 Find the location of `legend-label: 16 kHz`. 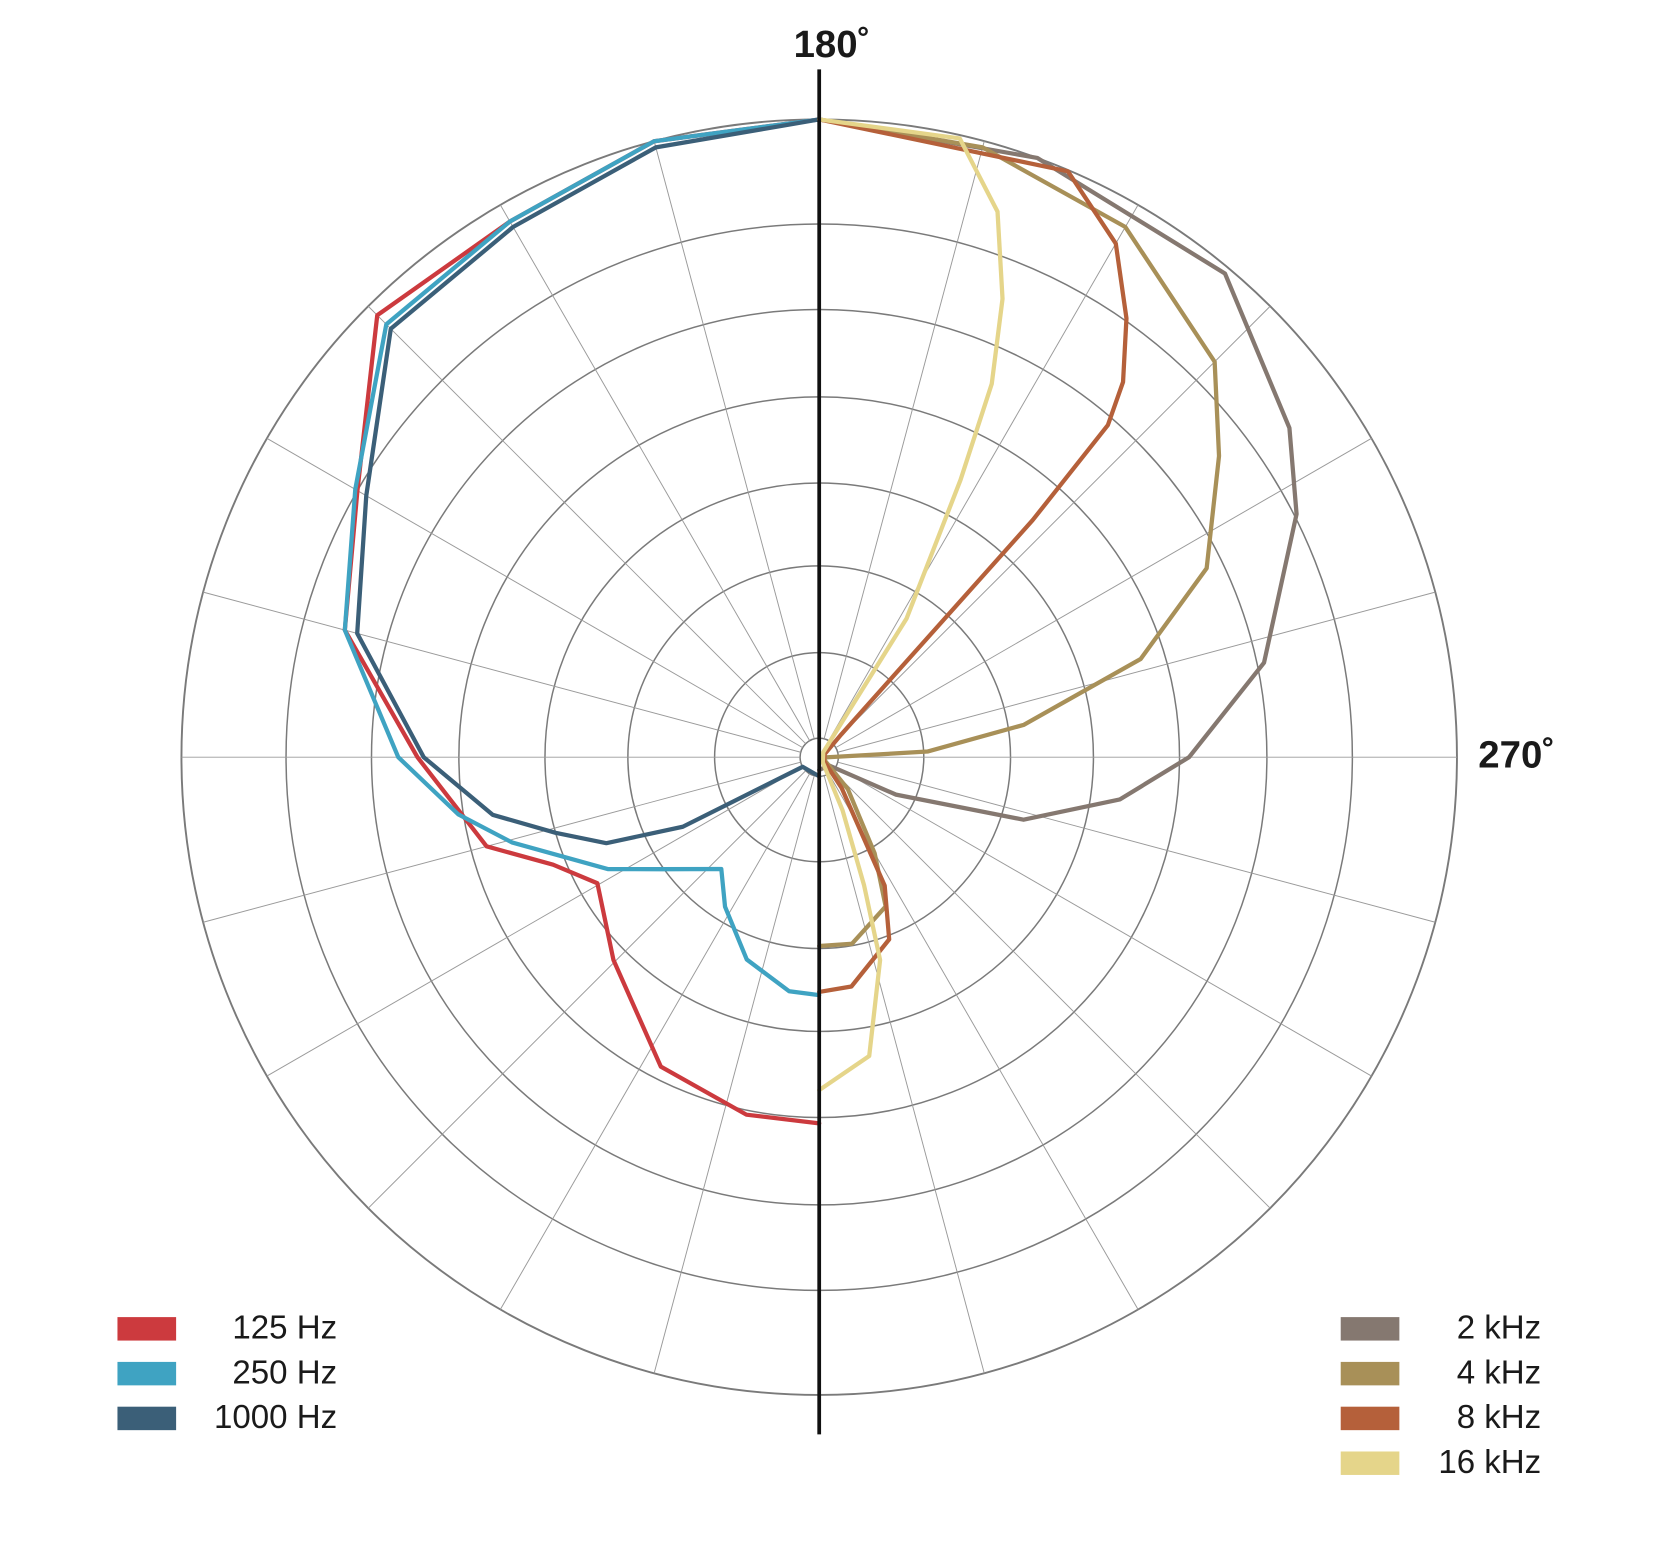

legend-label: 16 kHz is located at coordinates (1489, 1462).